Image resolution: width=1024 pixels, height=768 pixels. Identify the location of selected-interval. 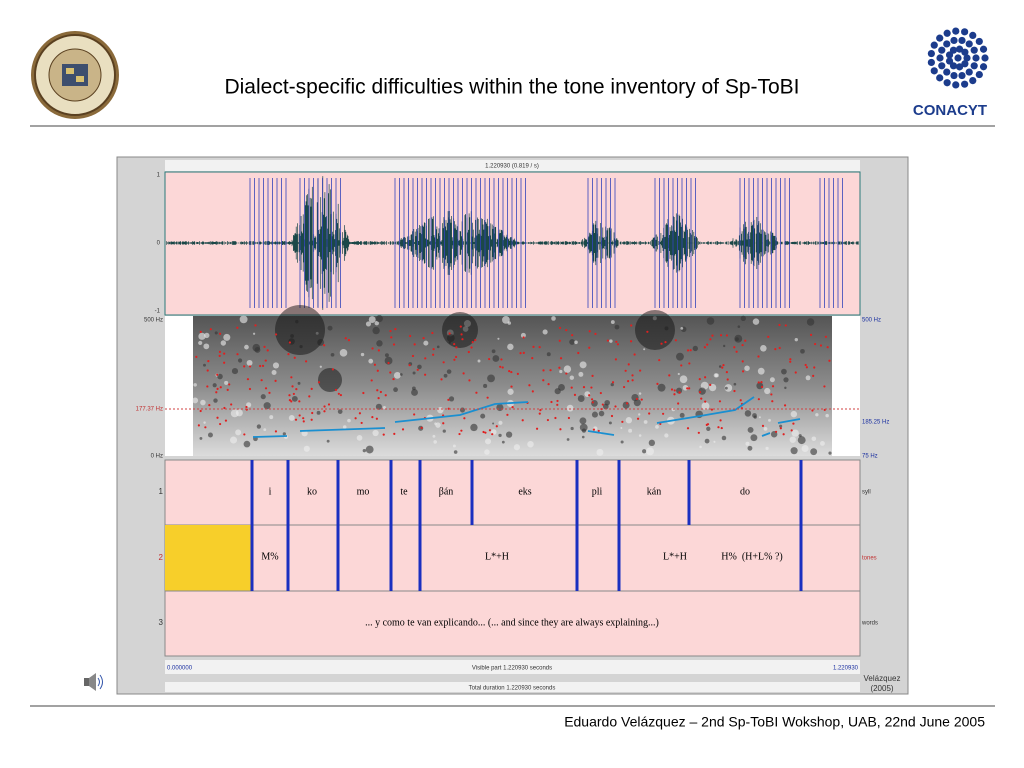
(208, 558).